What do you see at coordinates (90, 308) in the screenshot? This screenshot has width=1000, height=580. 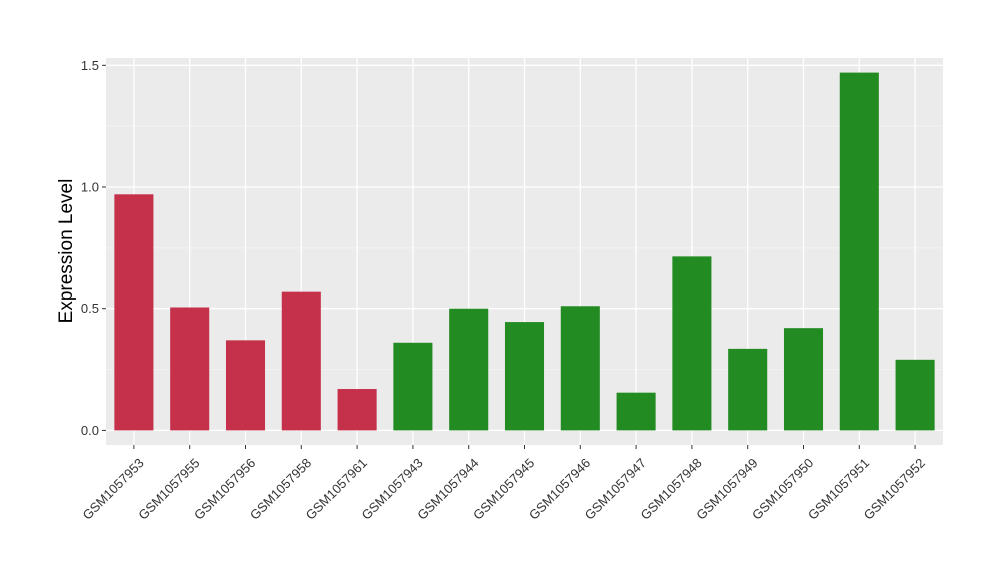 I see `y-tick-label: 0.5` at bounding box center [90, 308].